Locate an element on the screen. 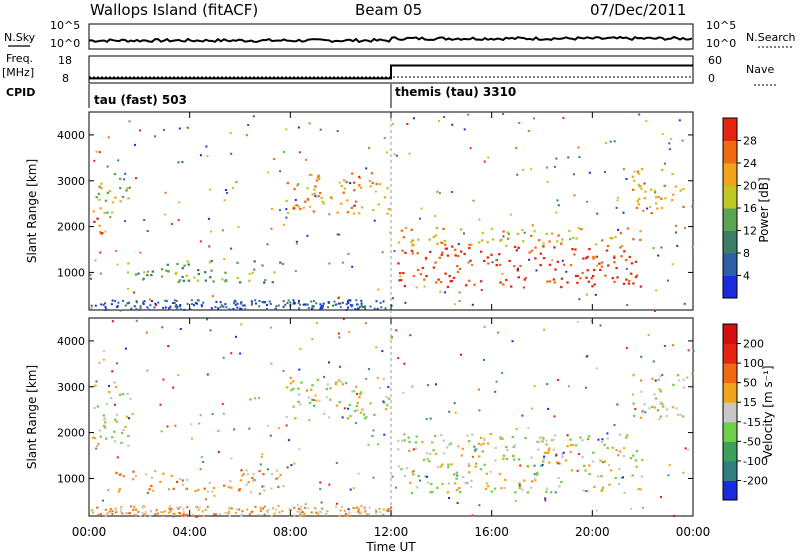 The width and height of the screenshot is (800, 554). y-tick-label: 1000 is located at coordinates (71, 478).